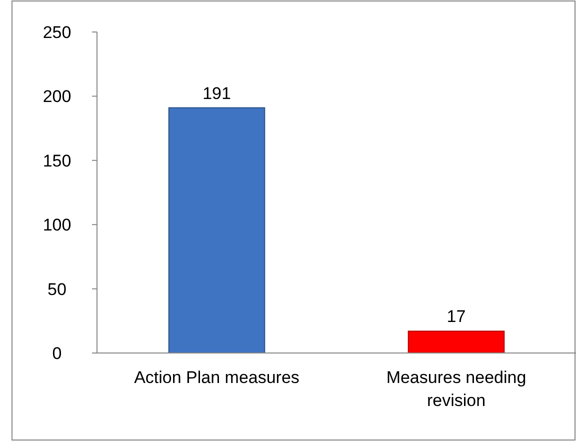  What do you see at coordinates (57, 289) in the screenshot?
I see `y-tick-label: 50` at bounding box center [57, 289].